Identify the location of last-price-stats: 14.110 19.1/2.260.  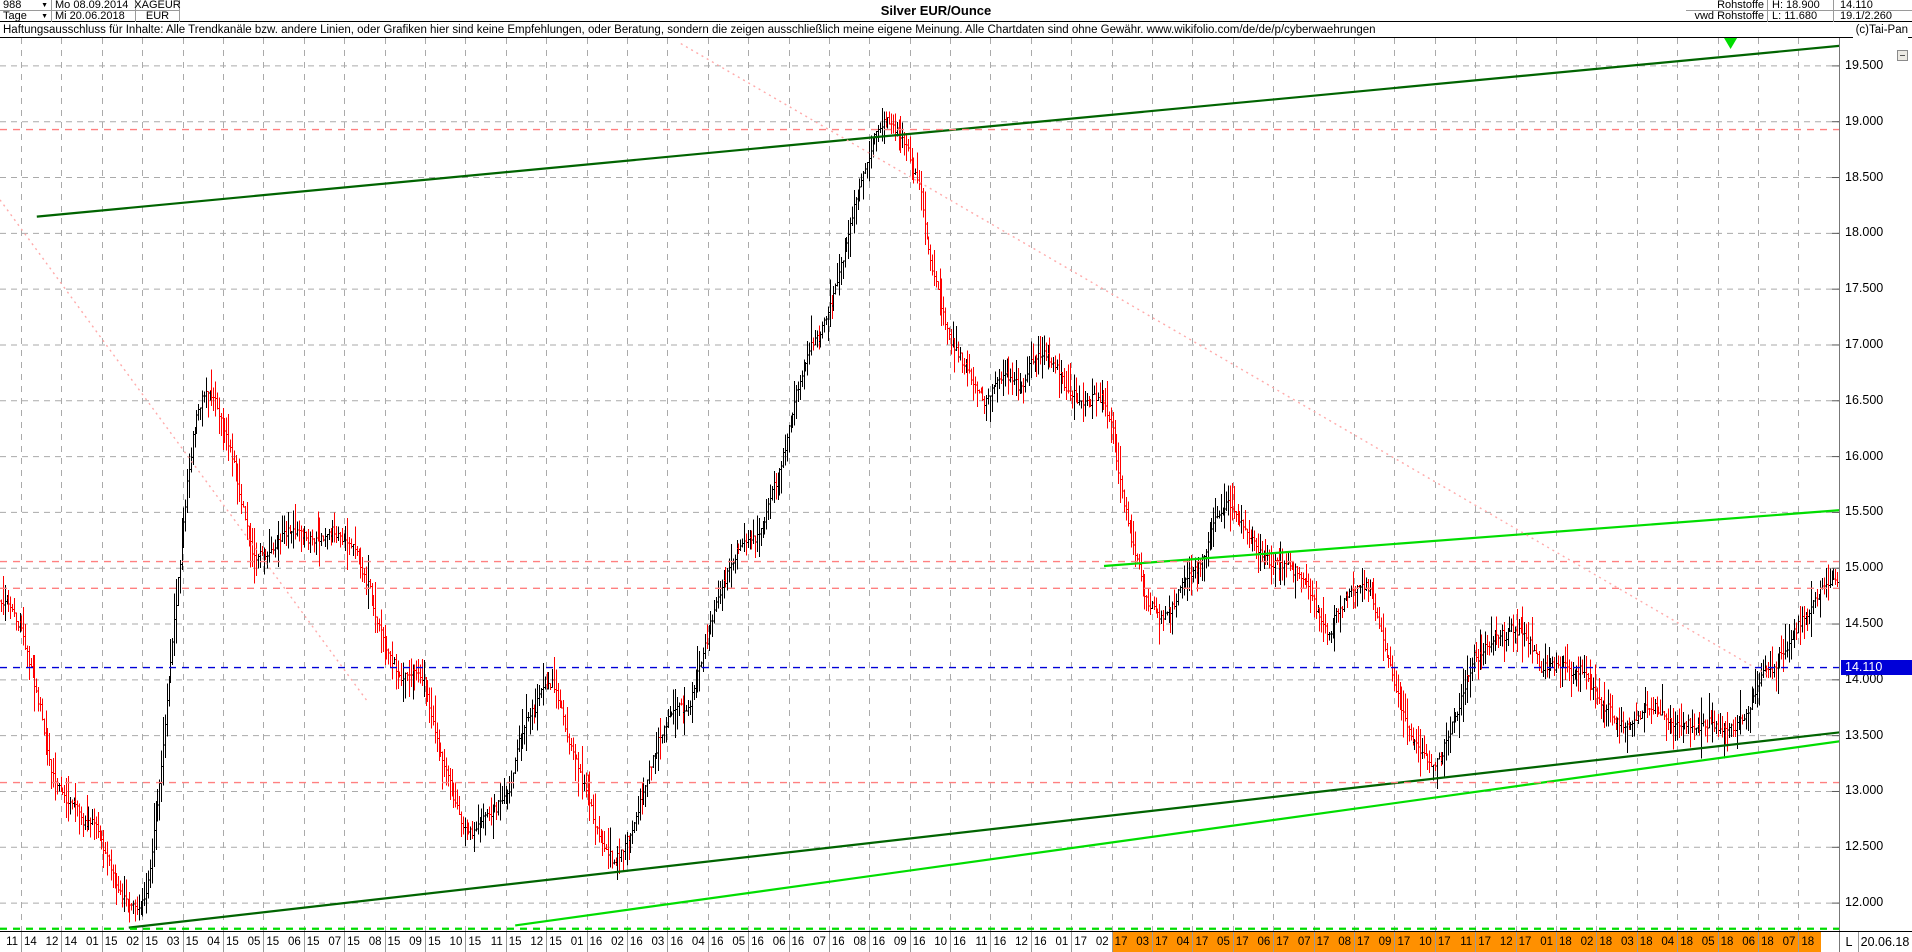
(1873, 11).